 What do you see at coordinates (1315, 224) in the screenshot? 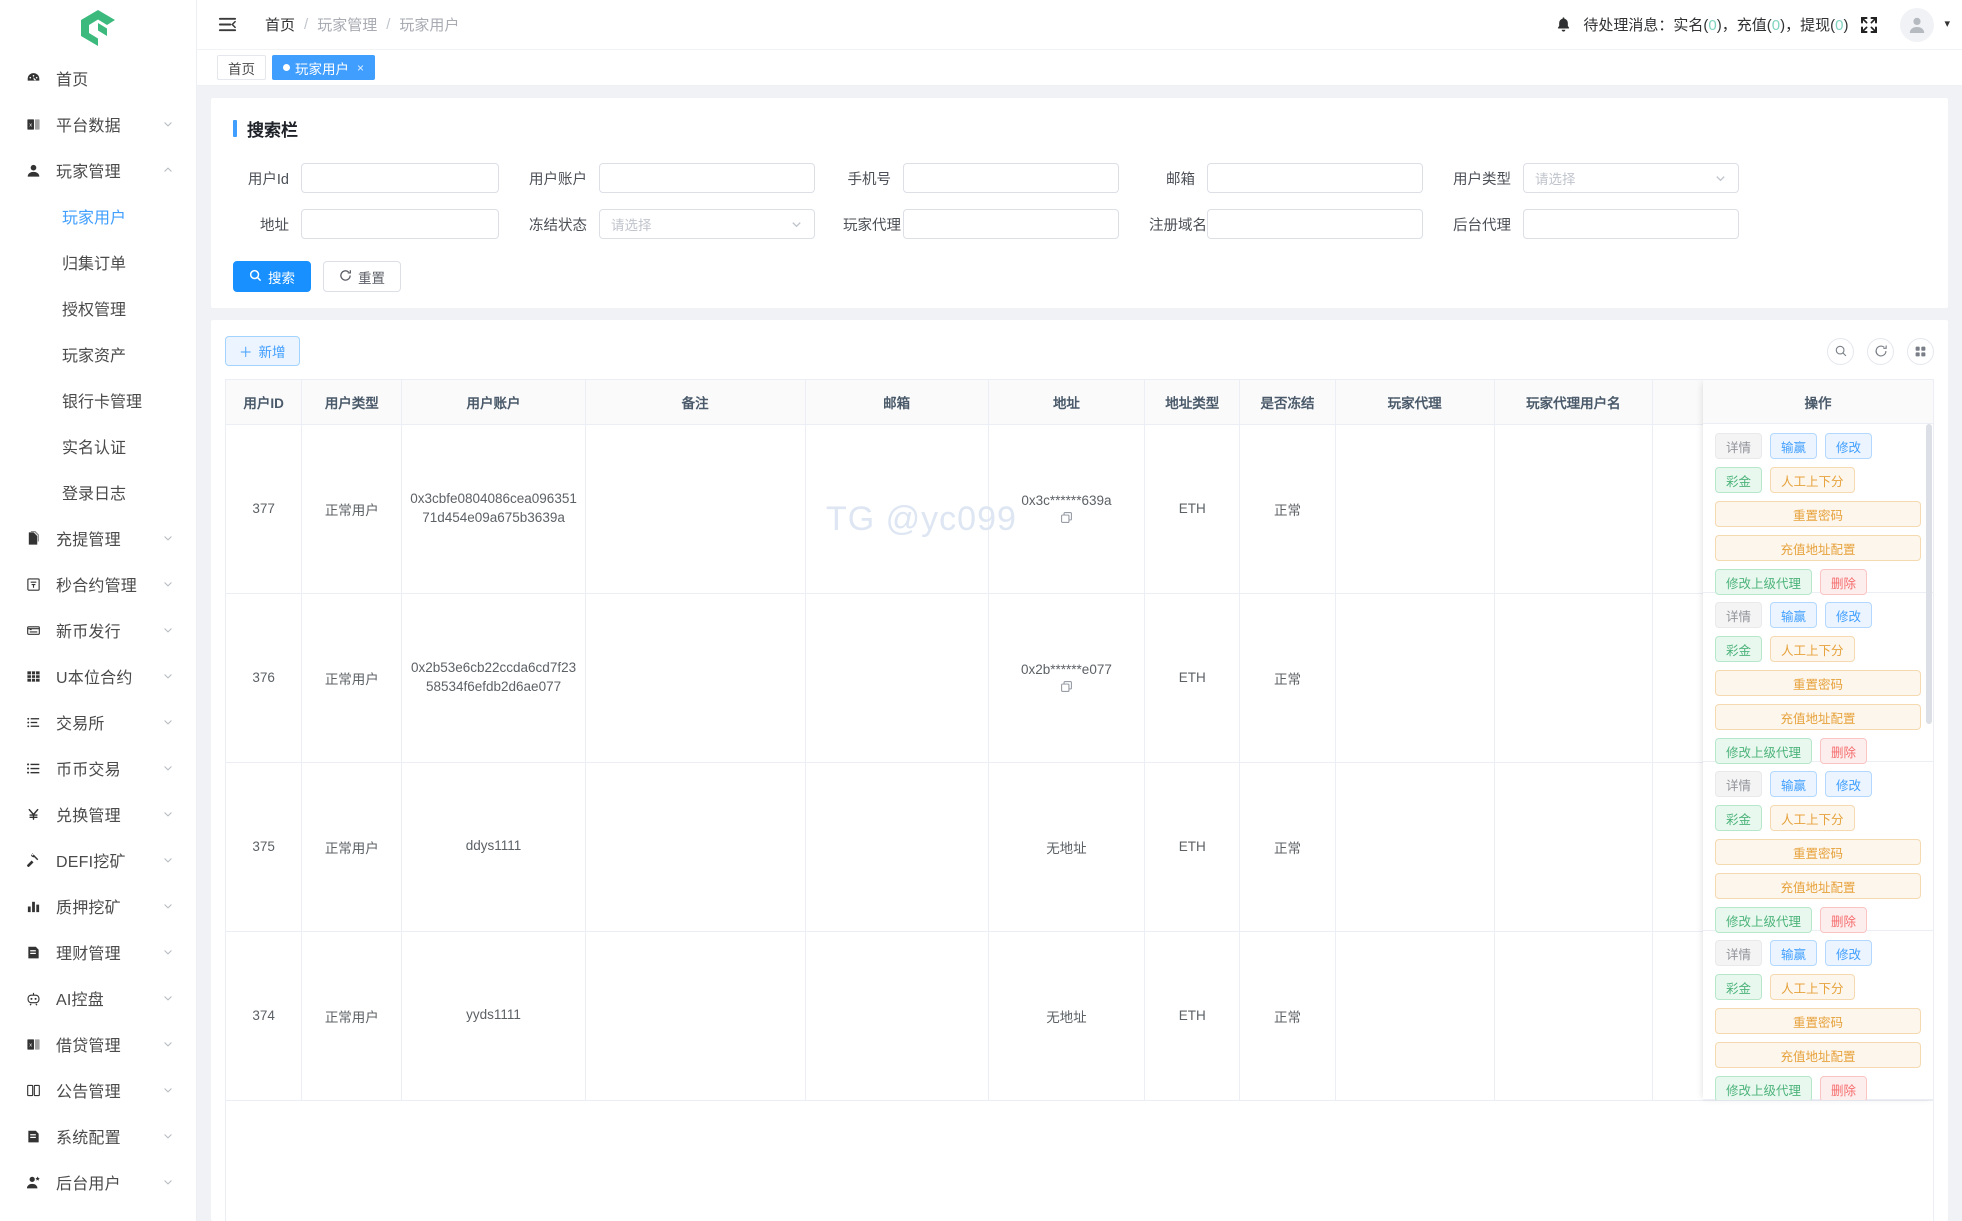
I see `search-input-register-domain` at bounding box center [1315, 224].